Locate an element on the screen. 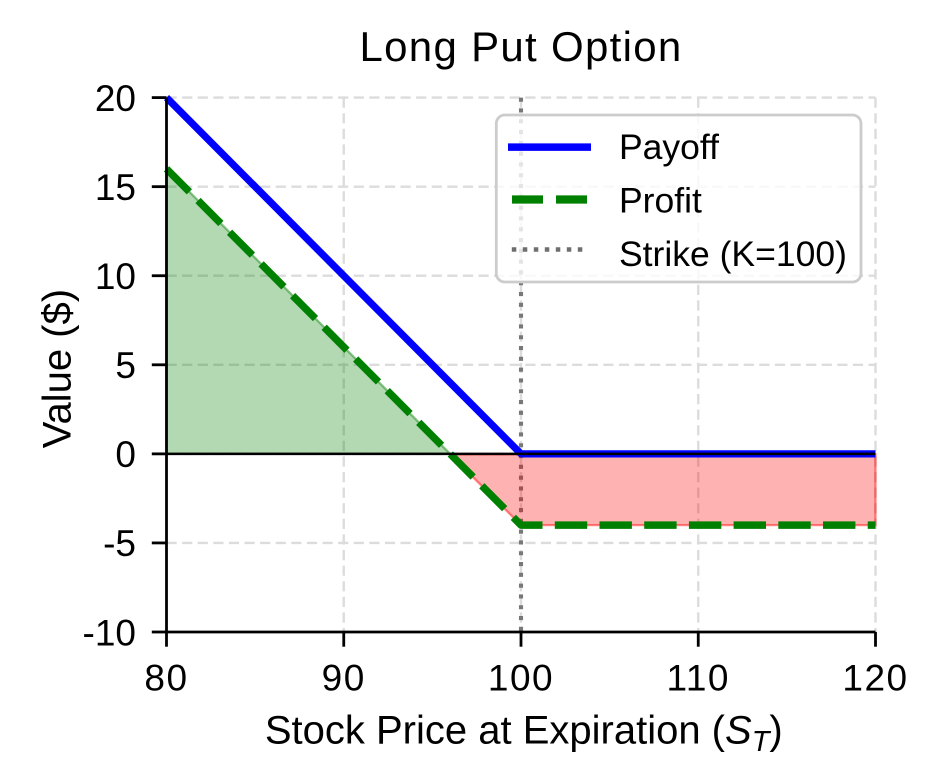 This screenshot has width=934, height=784. svg-text: 120 is located at coordinates (875, 678).